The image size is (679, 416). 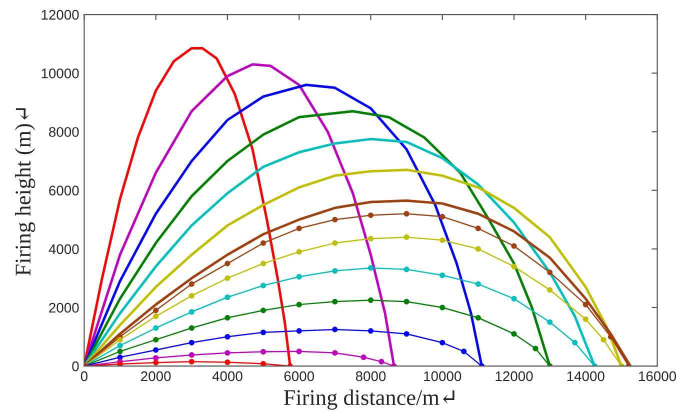 What do you see at coordinates (443, 376) in the screenshot?
I see `x-tick-label: 10000` at bounding box center [443, 376].